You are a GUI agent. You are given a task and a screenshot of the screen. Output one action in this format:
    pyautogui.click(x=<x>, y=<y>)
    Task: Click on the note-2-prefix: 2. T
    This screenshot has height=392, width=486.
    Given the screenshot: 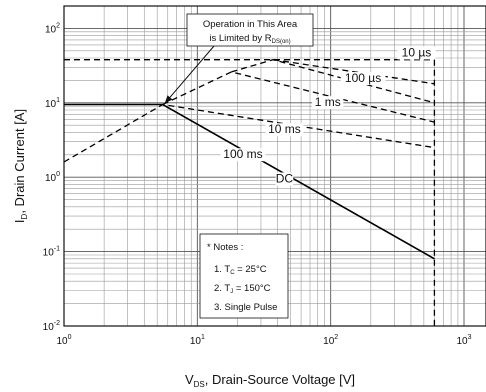 What is the action you would take?
    pyautogui.click(x=222, y=288)
    